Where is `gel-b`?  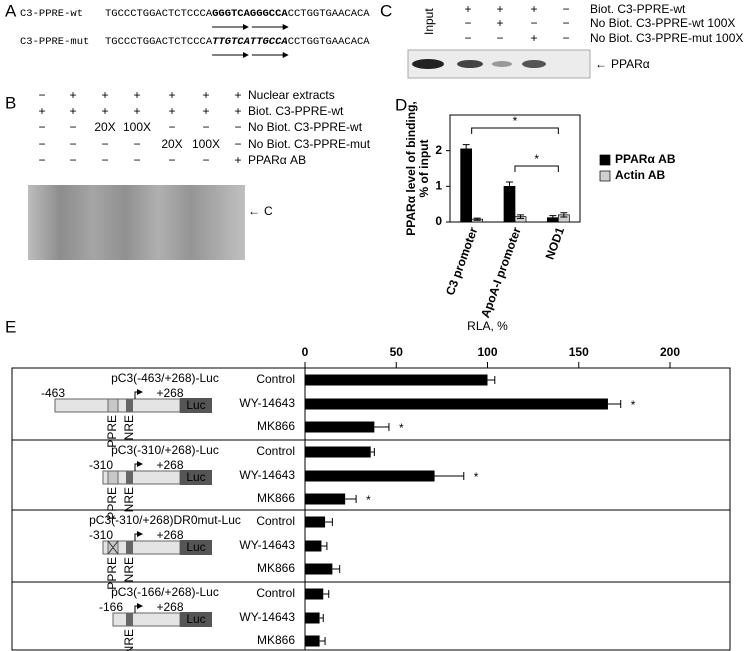
gel-b is located at coordinates (136, 222).